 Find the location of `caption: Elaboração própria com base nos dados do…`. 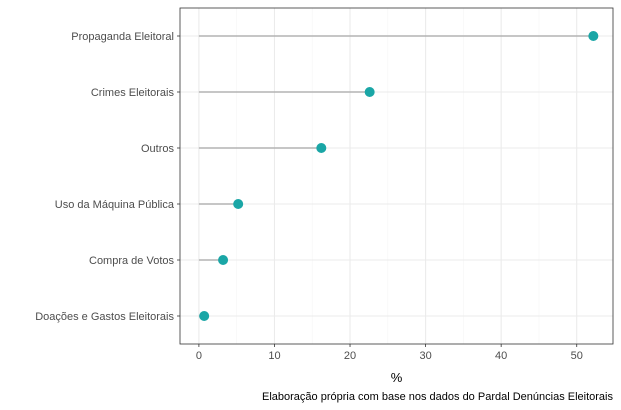

caption: Elaboração própria com base nos dados do… is located at coordinates (437, 397).